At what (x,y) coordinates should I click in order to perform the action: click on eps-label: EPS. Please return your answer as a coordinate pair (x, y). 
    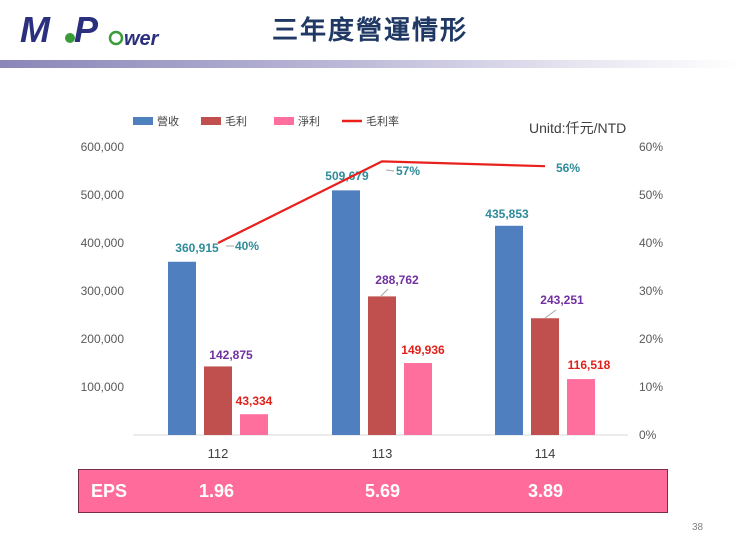
    Looking at the image, I should click on (109, 491).